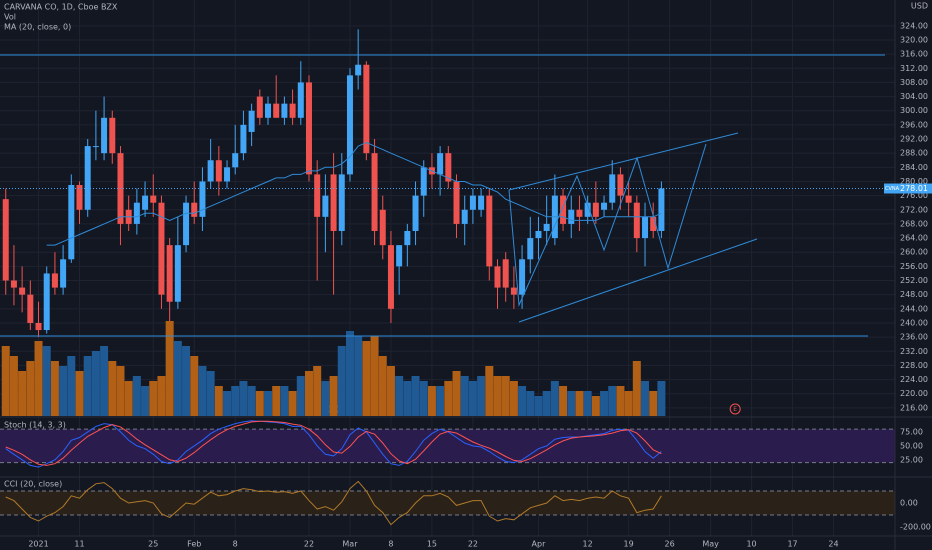 The image size is (932, 550). What do you see at coordinates (350, 544) in the screenshot?
I see `x-tick-label: Mar` at bounding box center [350, 544].